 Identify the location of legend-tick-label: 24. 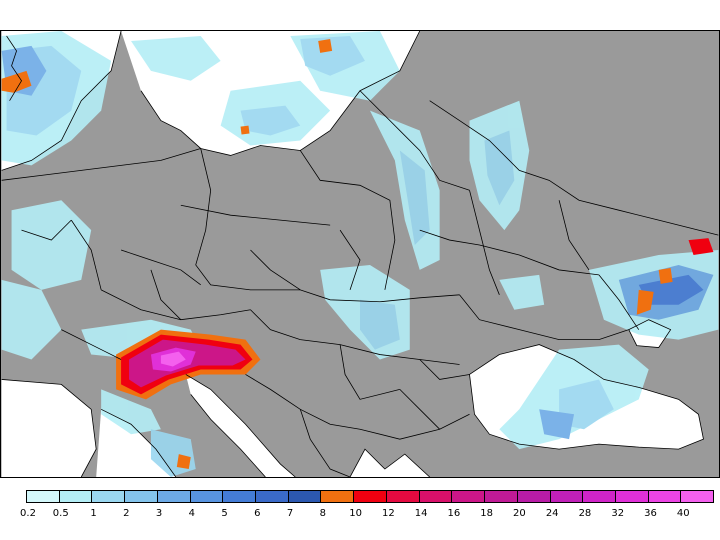
(552, 513).